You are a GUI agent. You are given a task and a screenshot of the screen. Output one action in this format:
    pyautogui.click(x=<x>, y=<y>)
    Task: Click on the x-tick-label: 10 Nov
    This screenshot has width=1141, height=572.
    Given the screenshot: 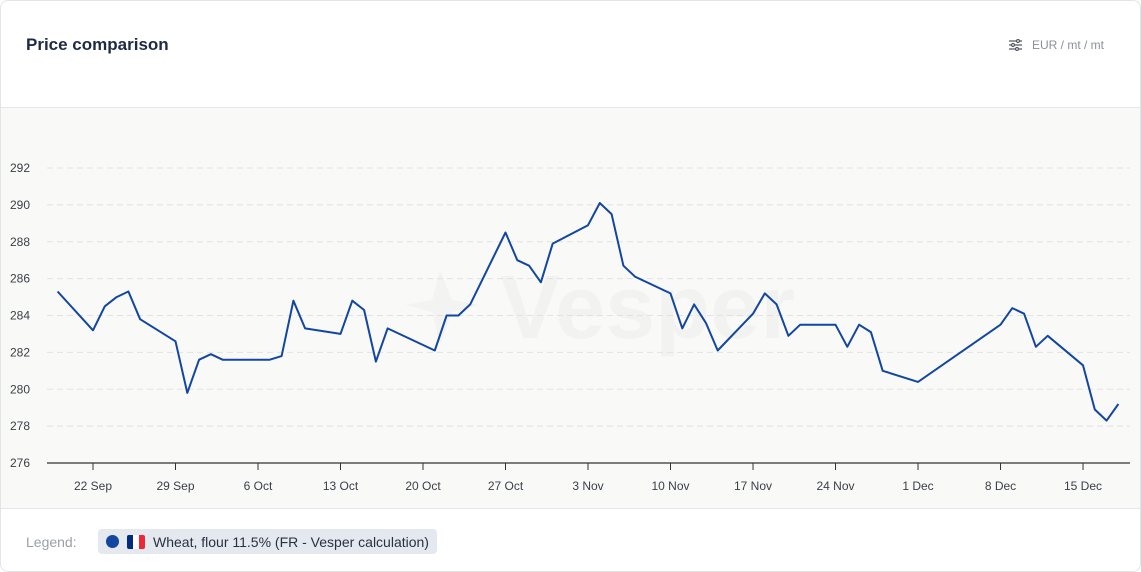 What is the action you would take?
    pyautogui.click(x=670, y=486)
    